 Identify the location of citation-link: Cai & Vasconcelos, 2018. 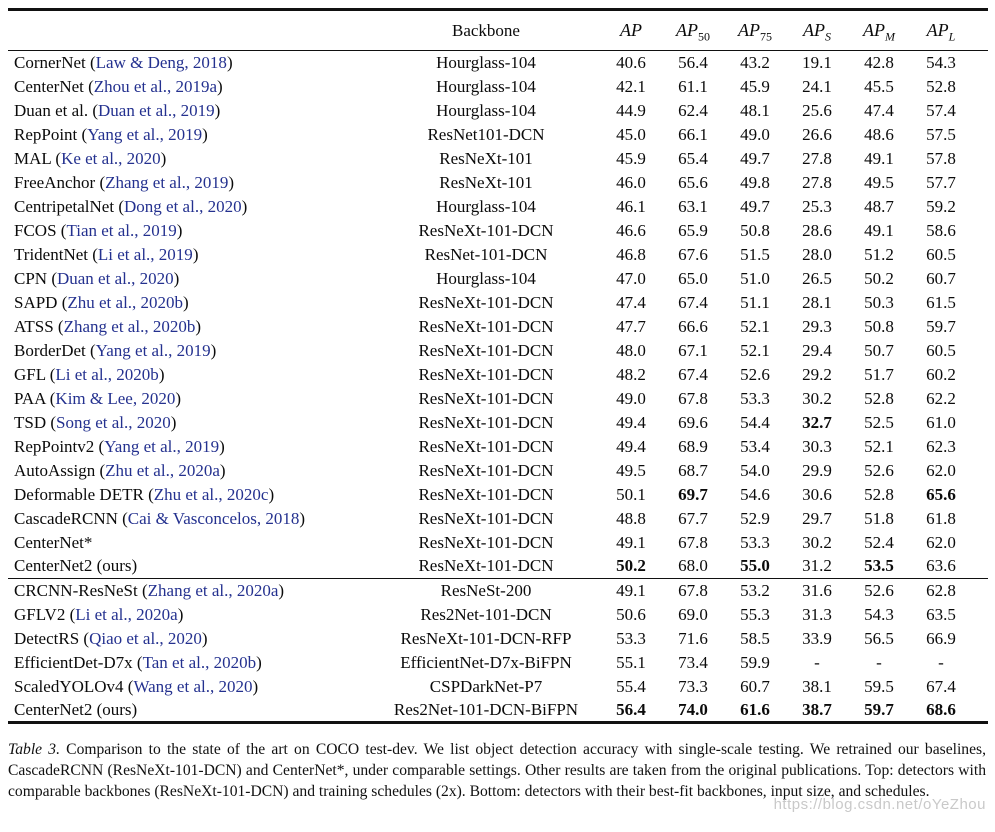
(213, 518).